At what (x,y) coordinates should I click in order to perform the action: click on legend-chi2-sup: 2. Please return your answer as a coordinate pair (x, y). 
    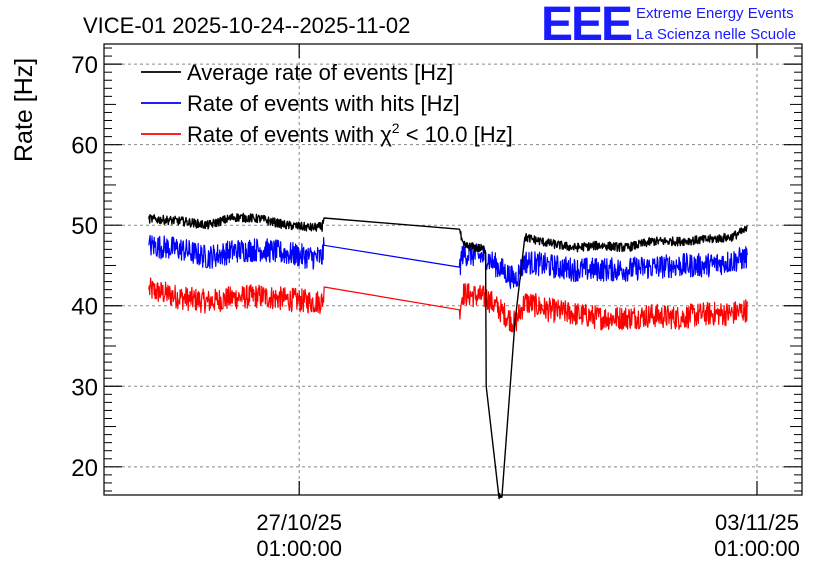
    Looking at the image, I should click on (396, 128).